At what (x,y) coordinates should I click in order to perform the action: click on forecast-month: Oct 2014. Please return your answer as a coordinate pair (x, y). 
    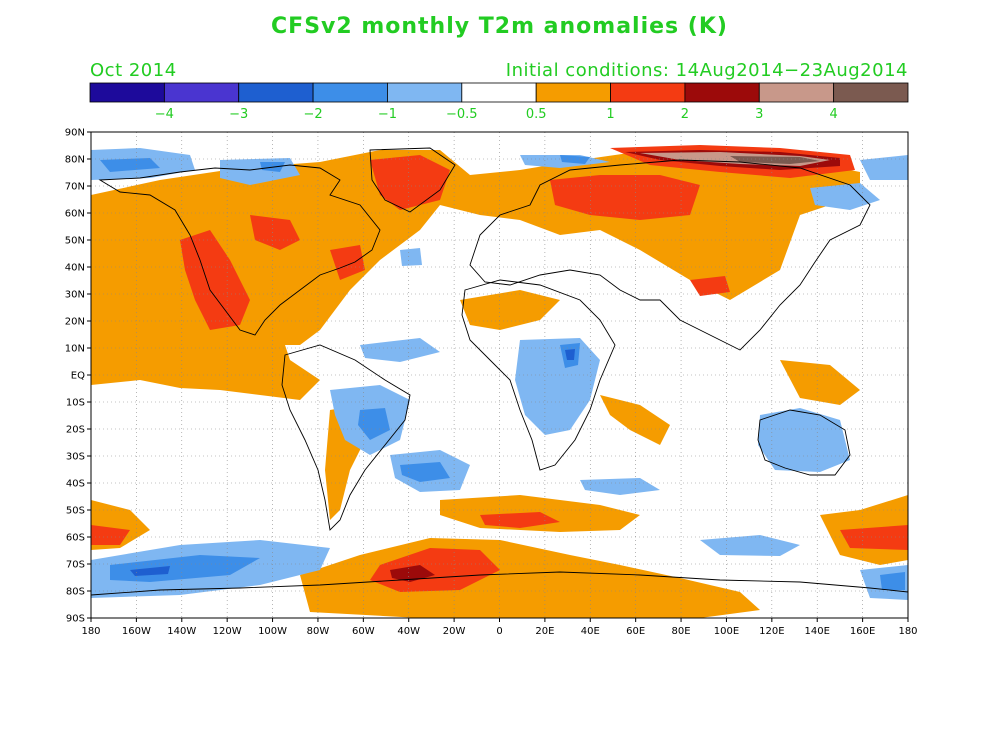
    Looking at the image, I should click on (133, 70).